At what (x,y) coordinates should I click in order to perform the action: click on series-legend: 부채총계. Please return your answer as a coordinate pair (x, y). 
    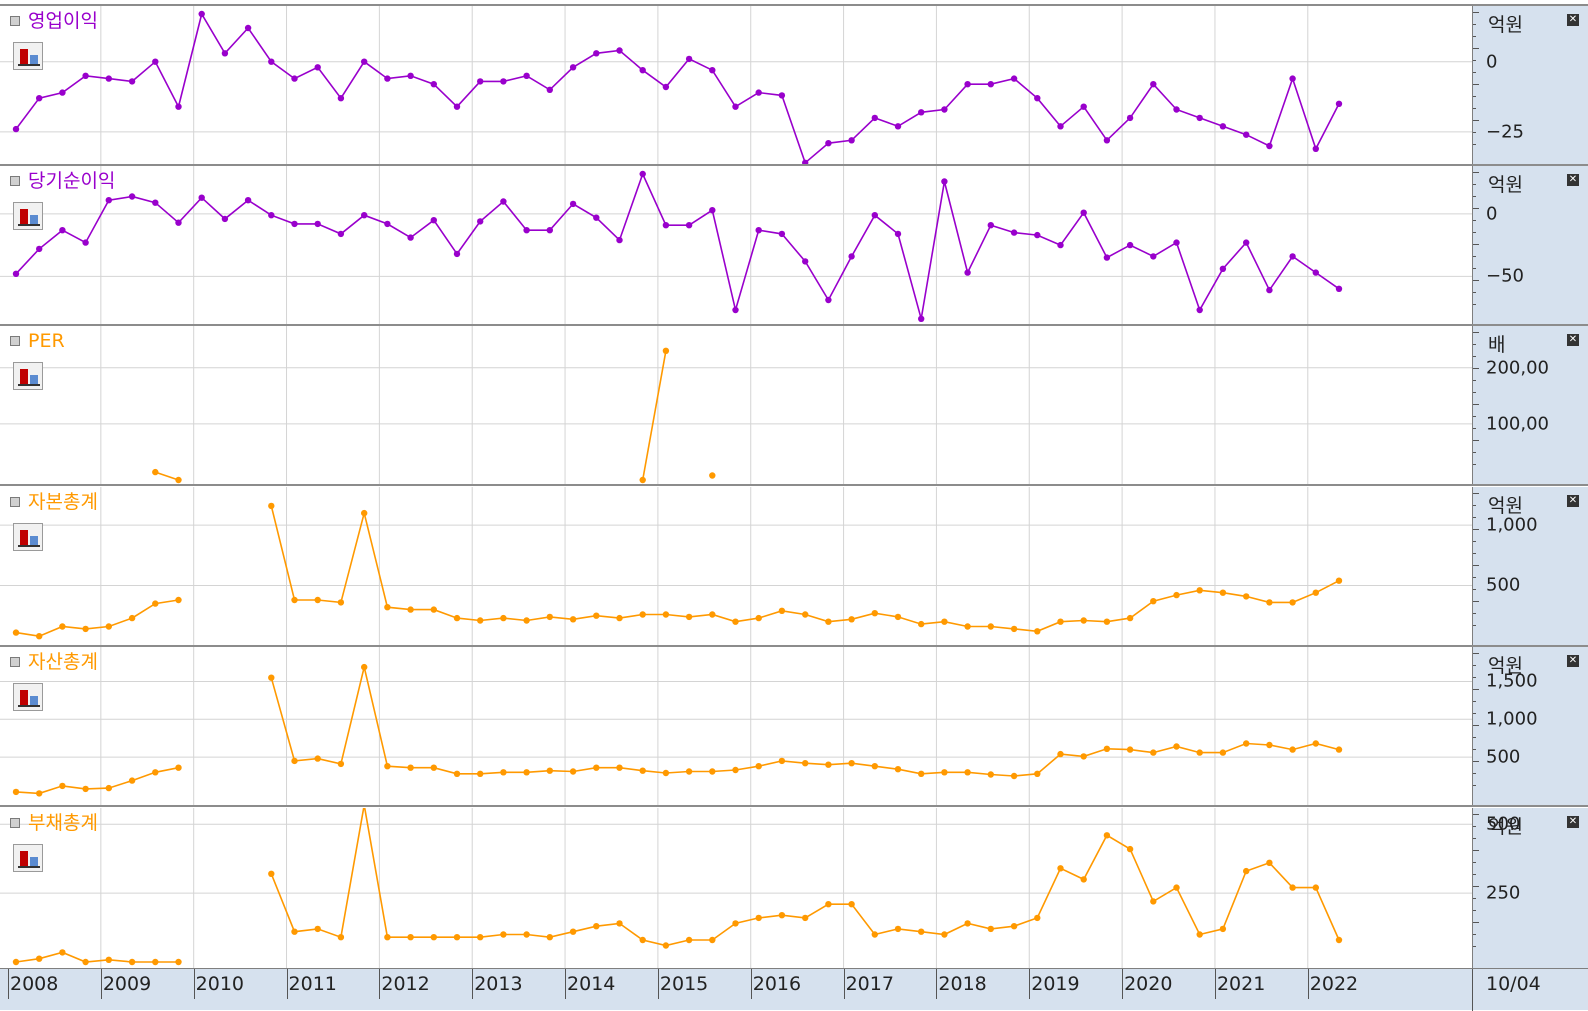
    Looking at the image, I should click on (54, 823).